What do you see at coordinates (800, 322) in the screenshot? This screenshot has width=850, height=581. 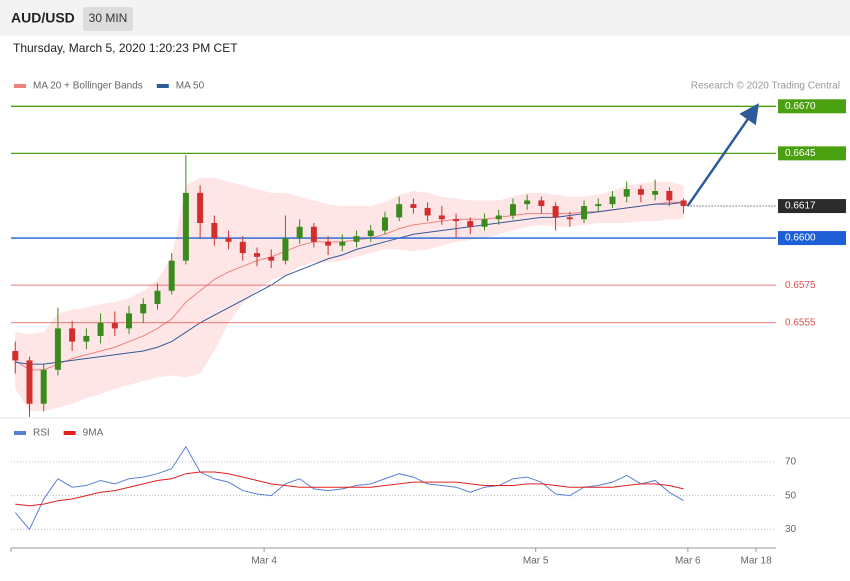 I see `level-label: 0.6555` at bounding box center [800, 322].